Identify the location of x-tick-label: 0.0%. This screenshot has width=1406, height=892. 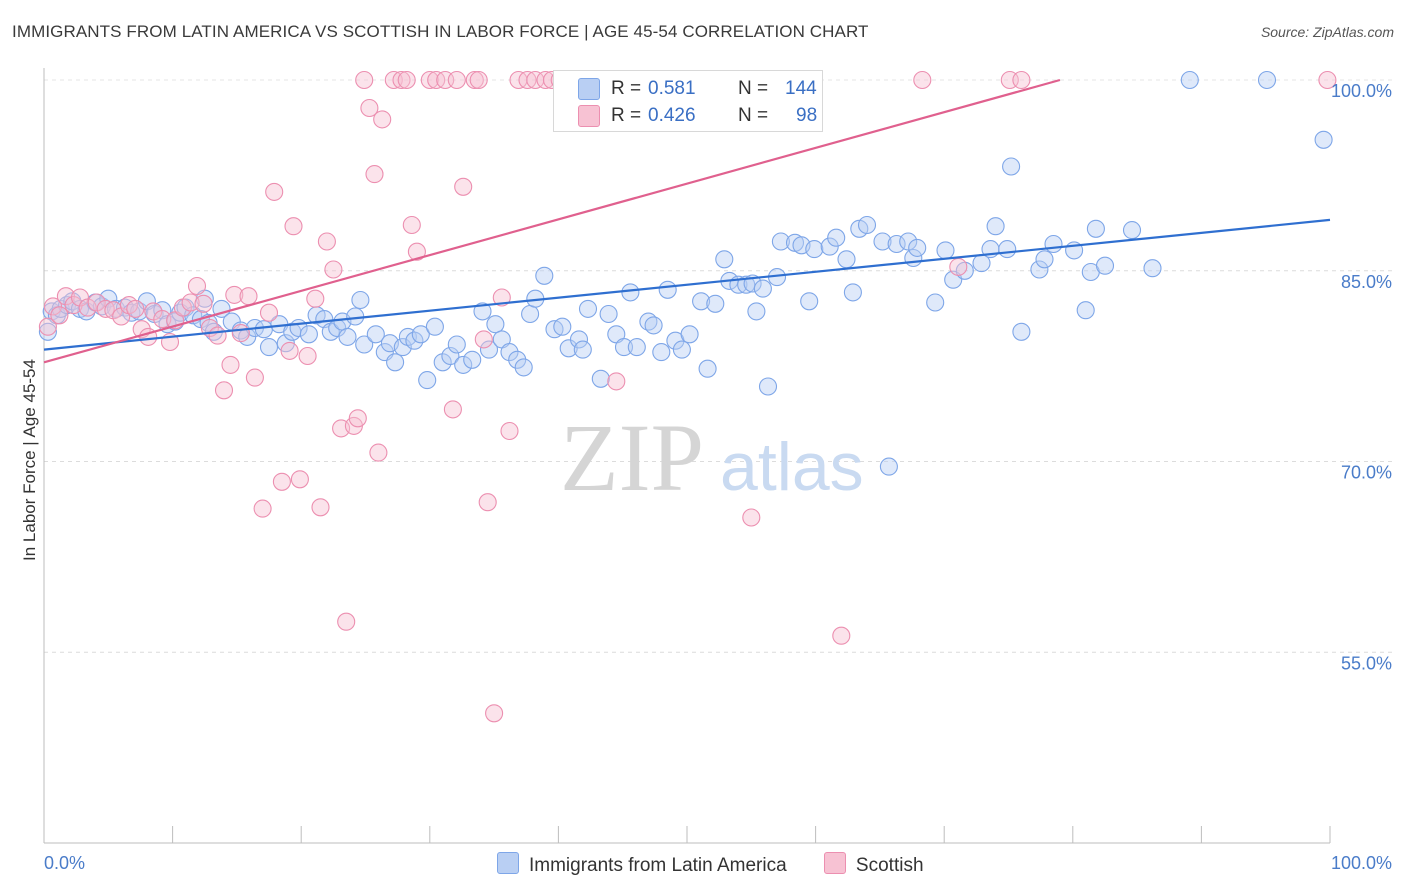
(64, 863).